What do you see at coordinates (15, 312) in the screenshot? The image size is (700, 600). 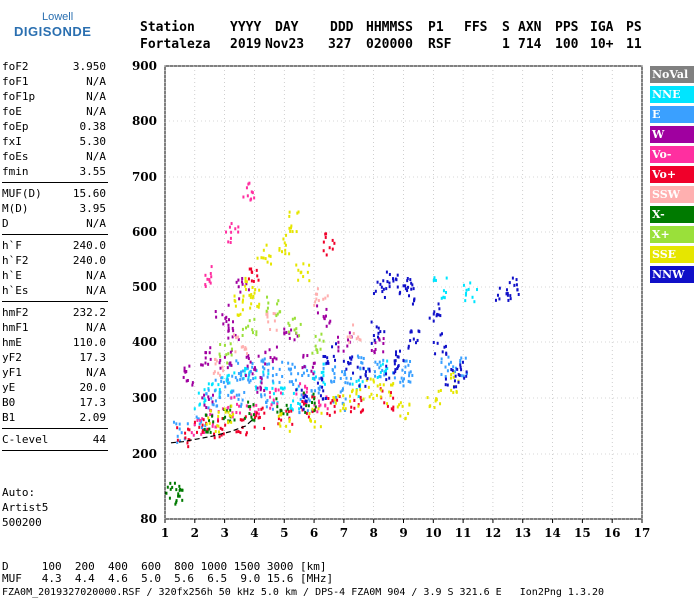 I see `param-name: hmF2` at bounding box center [15, 312].